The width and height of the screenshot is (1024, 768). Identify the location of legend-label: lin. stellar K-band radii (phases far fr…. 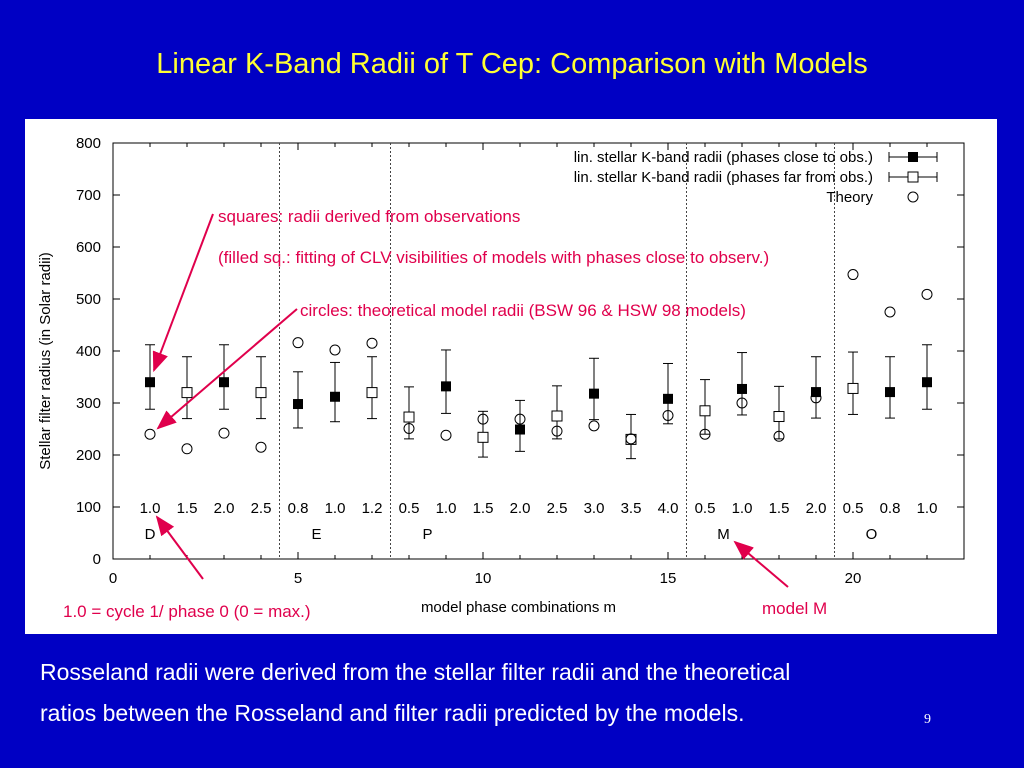
(723, 177).